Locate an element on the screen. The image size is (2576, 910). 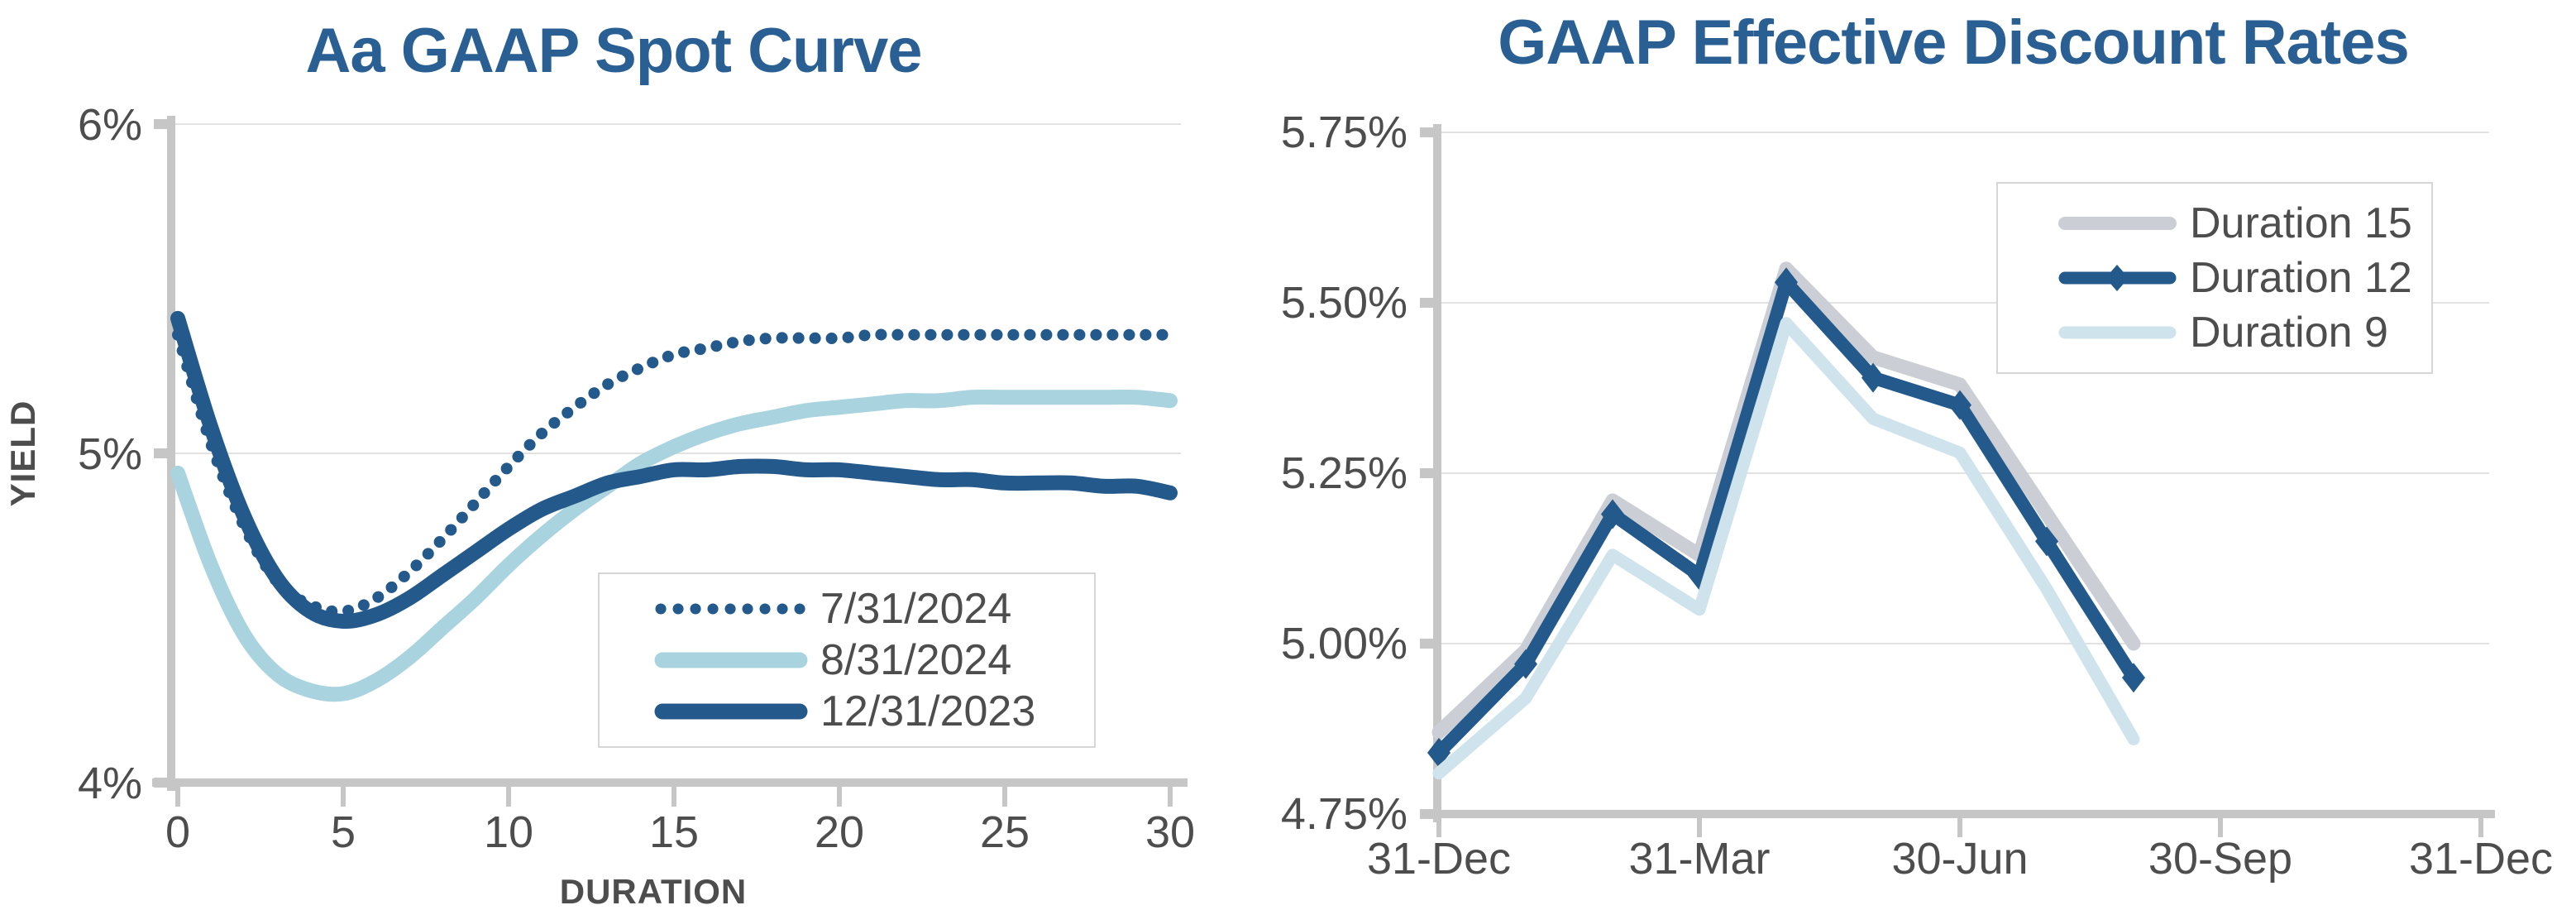
left-y-tick-label: 4% is located at coordinates (110, 783).